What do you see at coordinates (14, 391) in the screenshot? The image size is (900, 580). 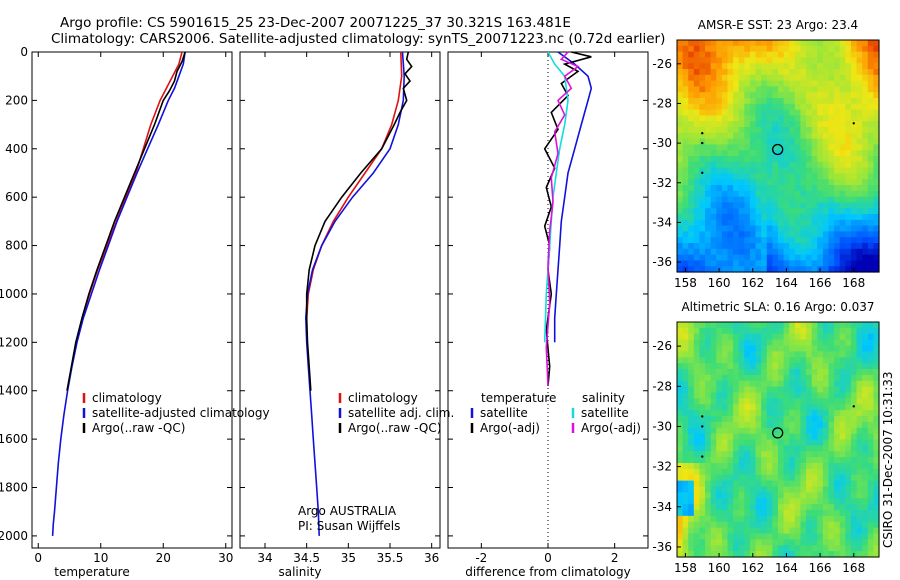 I see `y-tick-label: 1400` at bounding box center [14, 391].